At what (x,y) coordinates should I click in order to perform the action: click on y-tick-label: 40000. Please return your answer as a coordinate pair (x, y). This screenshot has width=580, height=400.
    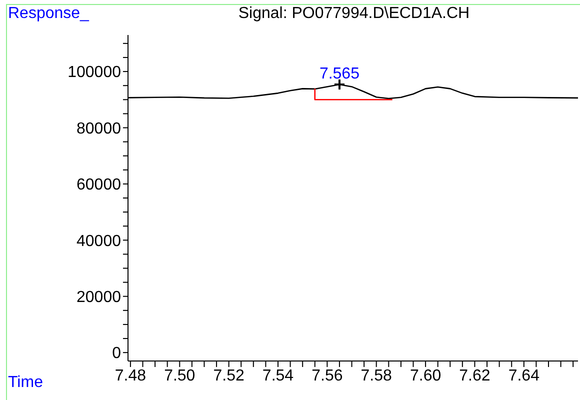
    Looking at the image, I should click on (99, 241).